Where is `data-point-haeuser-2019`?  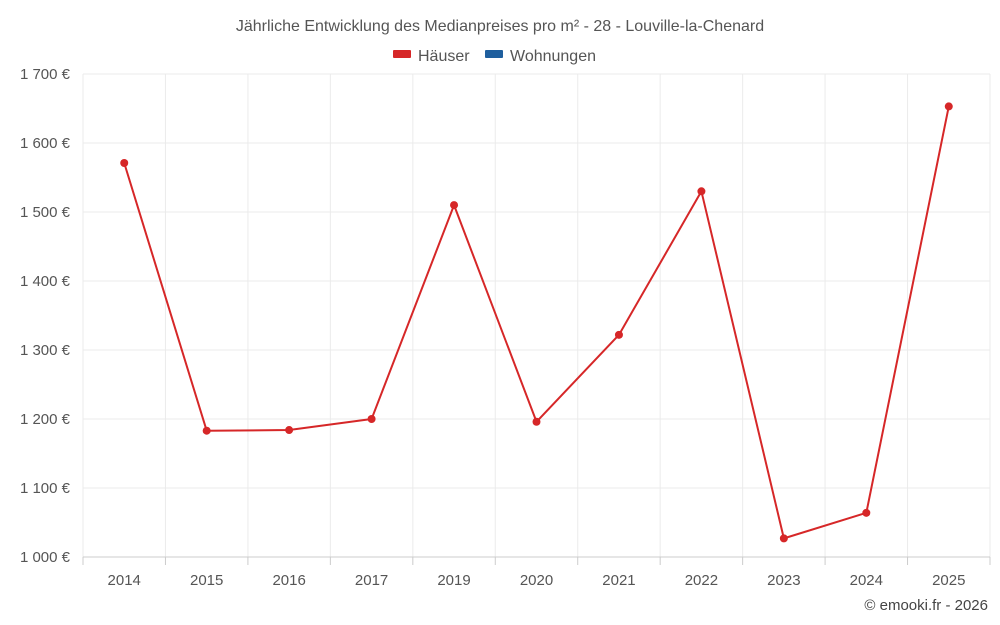 data-point-haeuser-2019 is located at coordinates (454, 205).